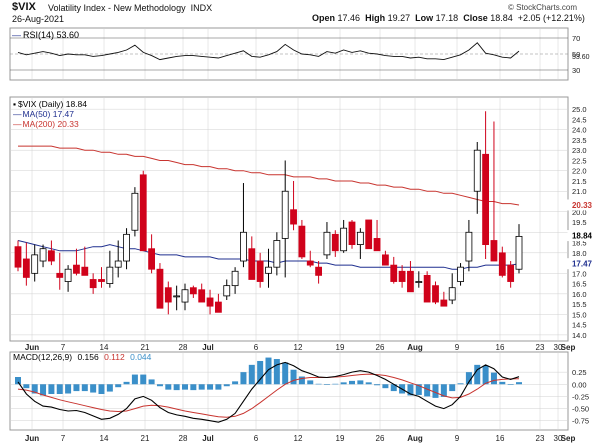 Image resolution: width=600 pixels, height=447 pixels. Describe the element at coordinates (582, 205) in the screenshot. I see `ma200-badge-box` at that location.